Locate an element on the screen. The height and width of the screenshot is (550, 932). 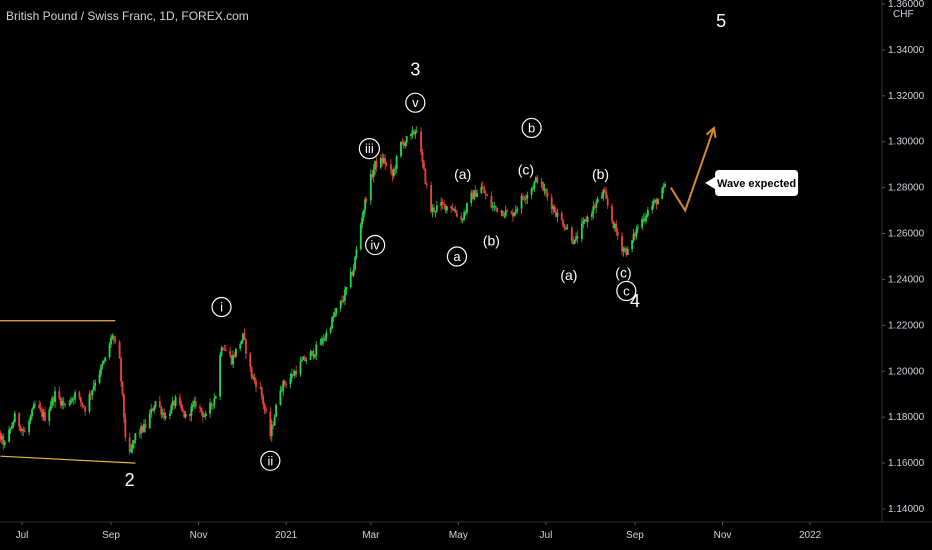
wave-label: a is located at coordinates (457, 256).